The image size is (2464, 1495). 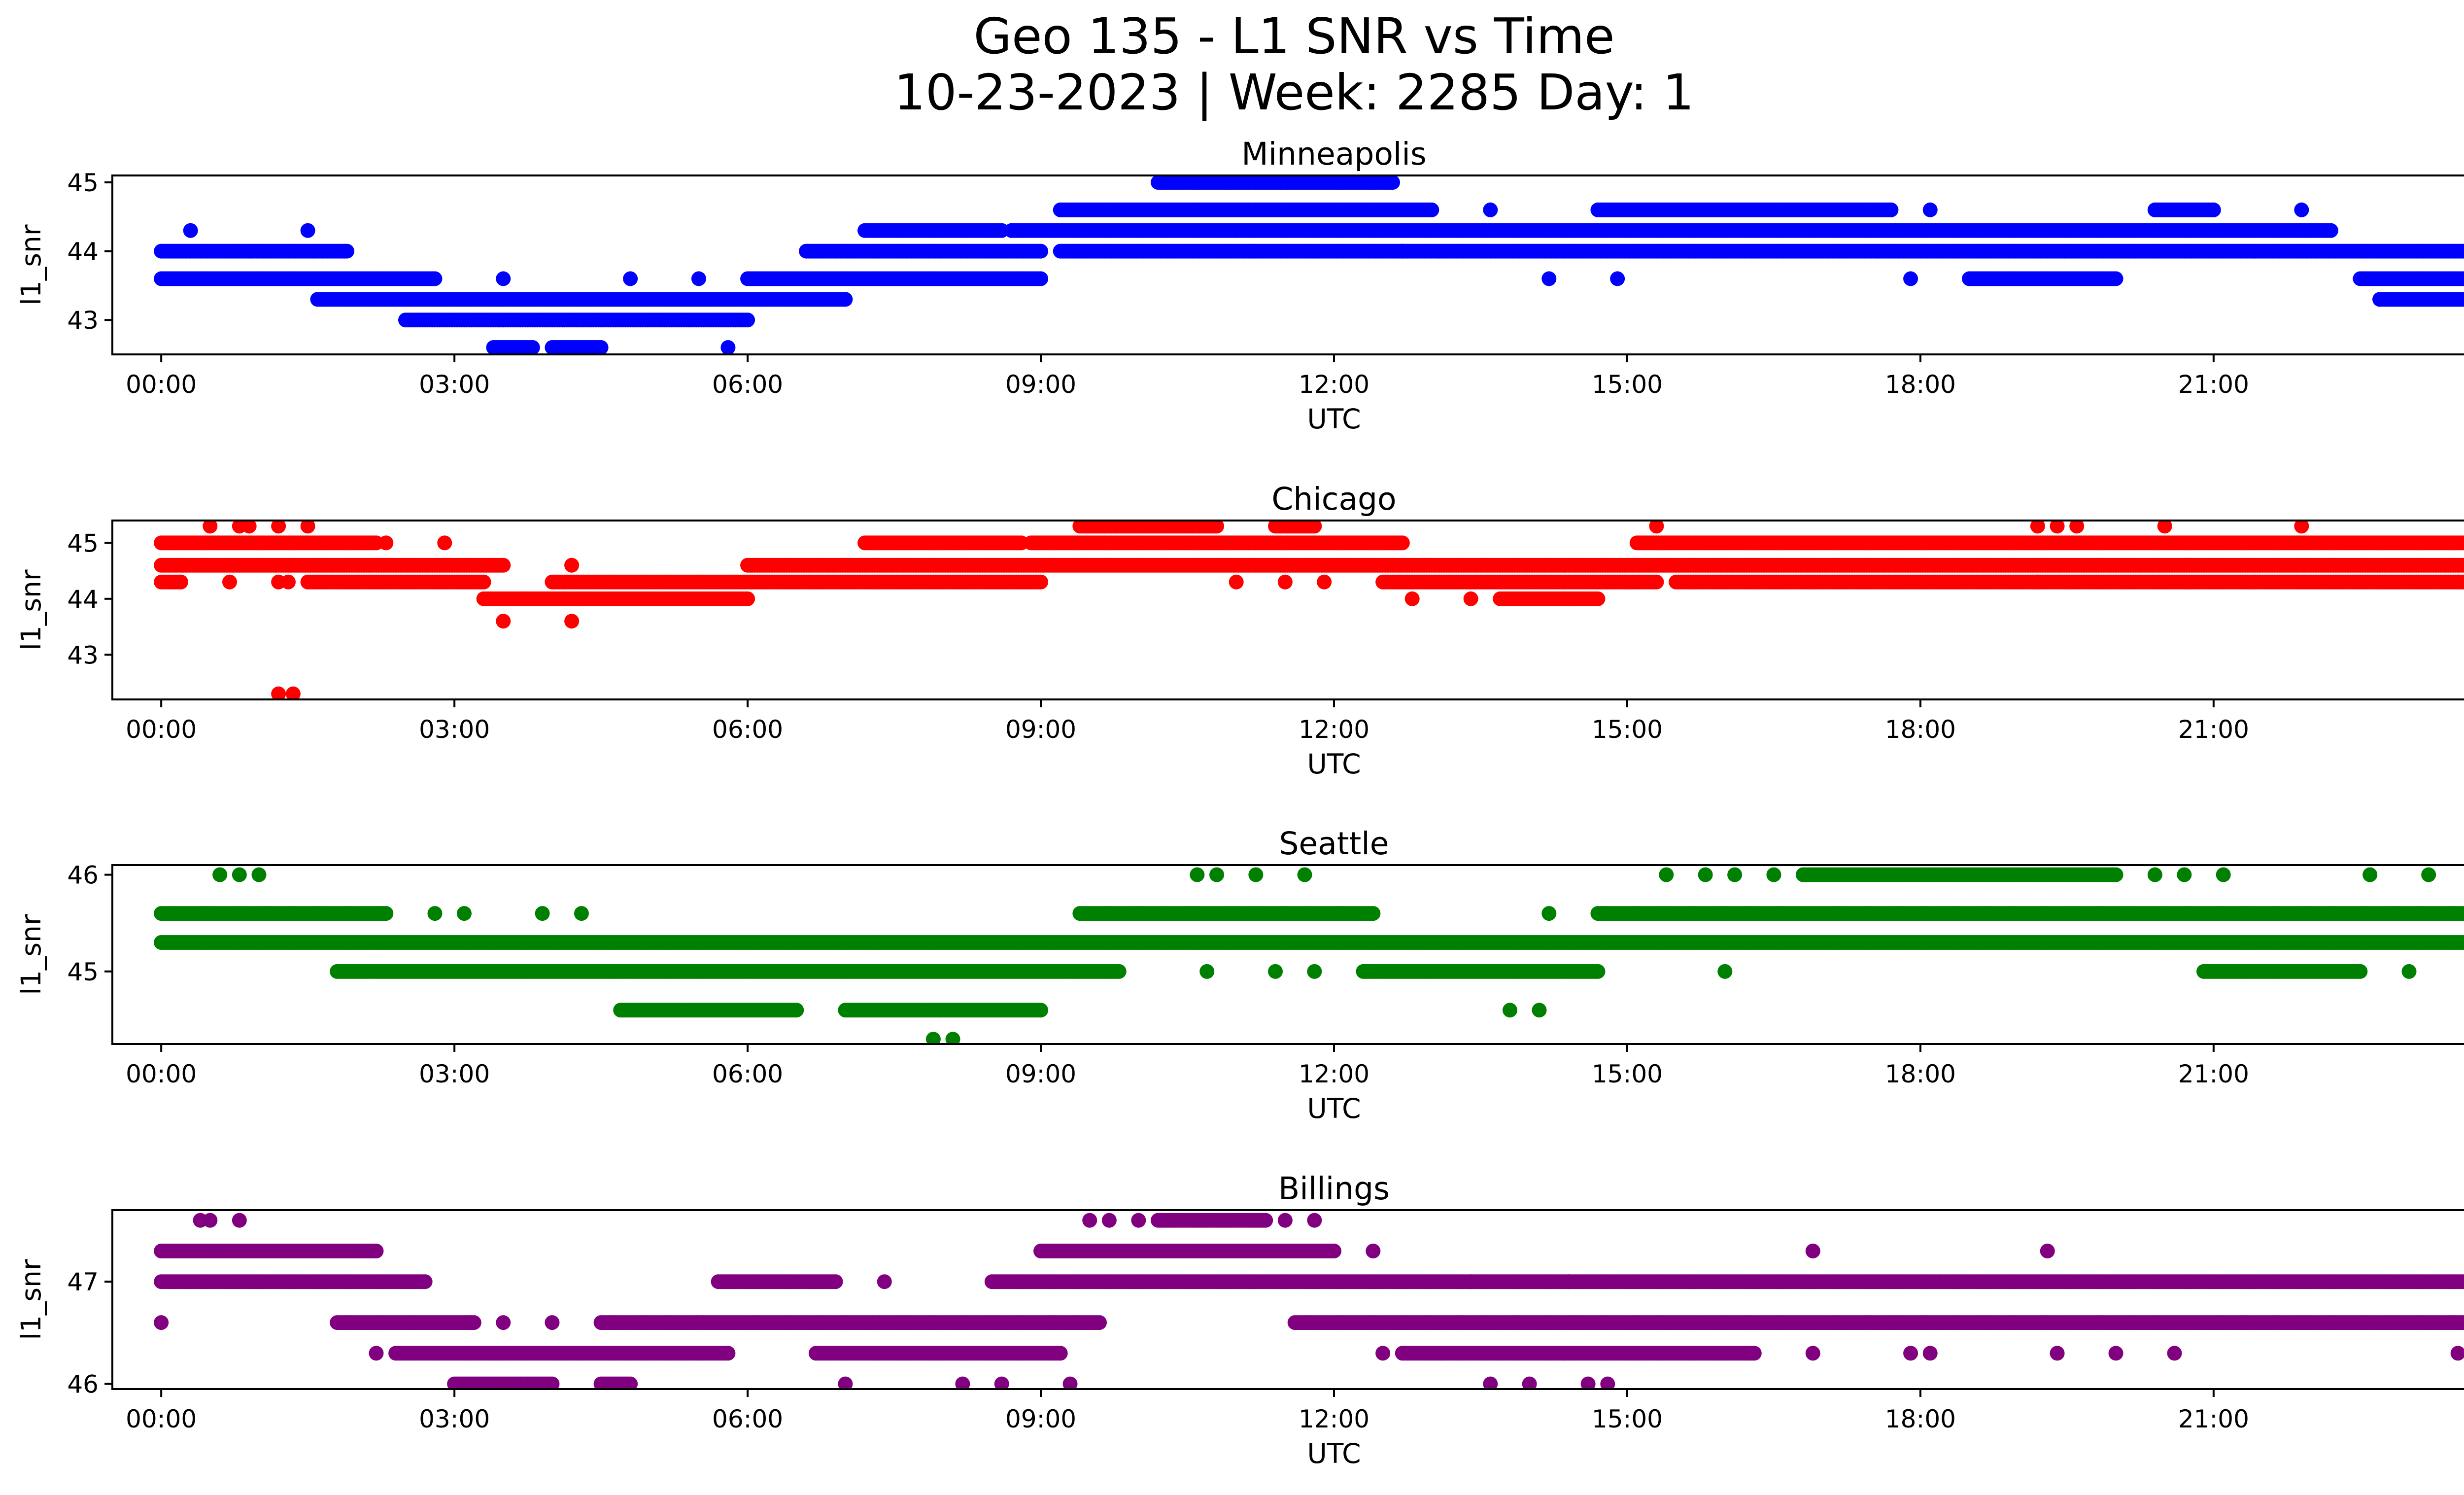 What do you see at coordinates (2213, 384) in the screenshot?
I see `x-tick-label: 21:00` at bounding box center [2213, 384].